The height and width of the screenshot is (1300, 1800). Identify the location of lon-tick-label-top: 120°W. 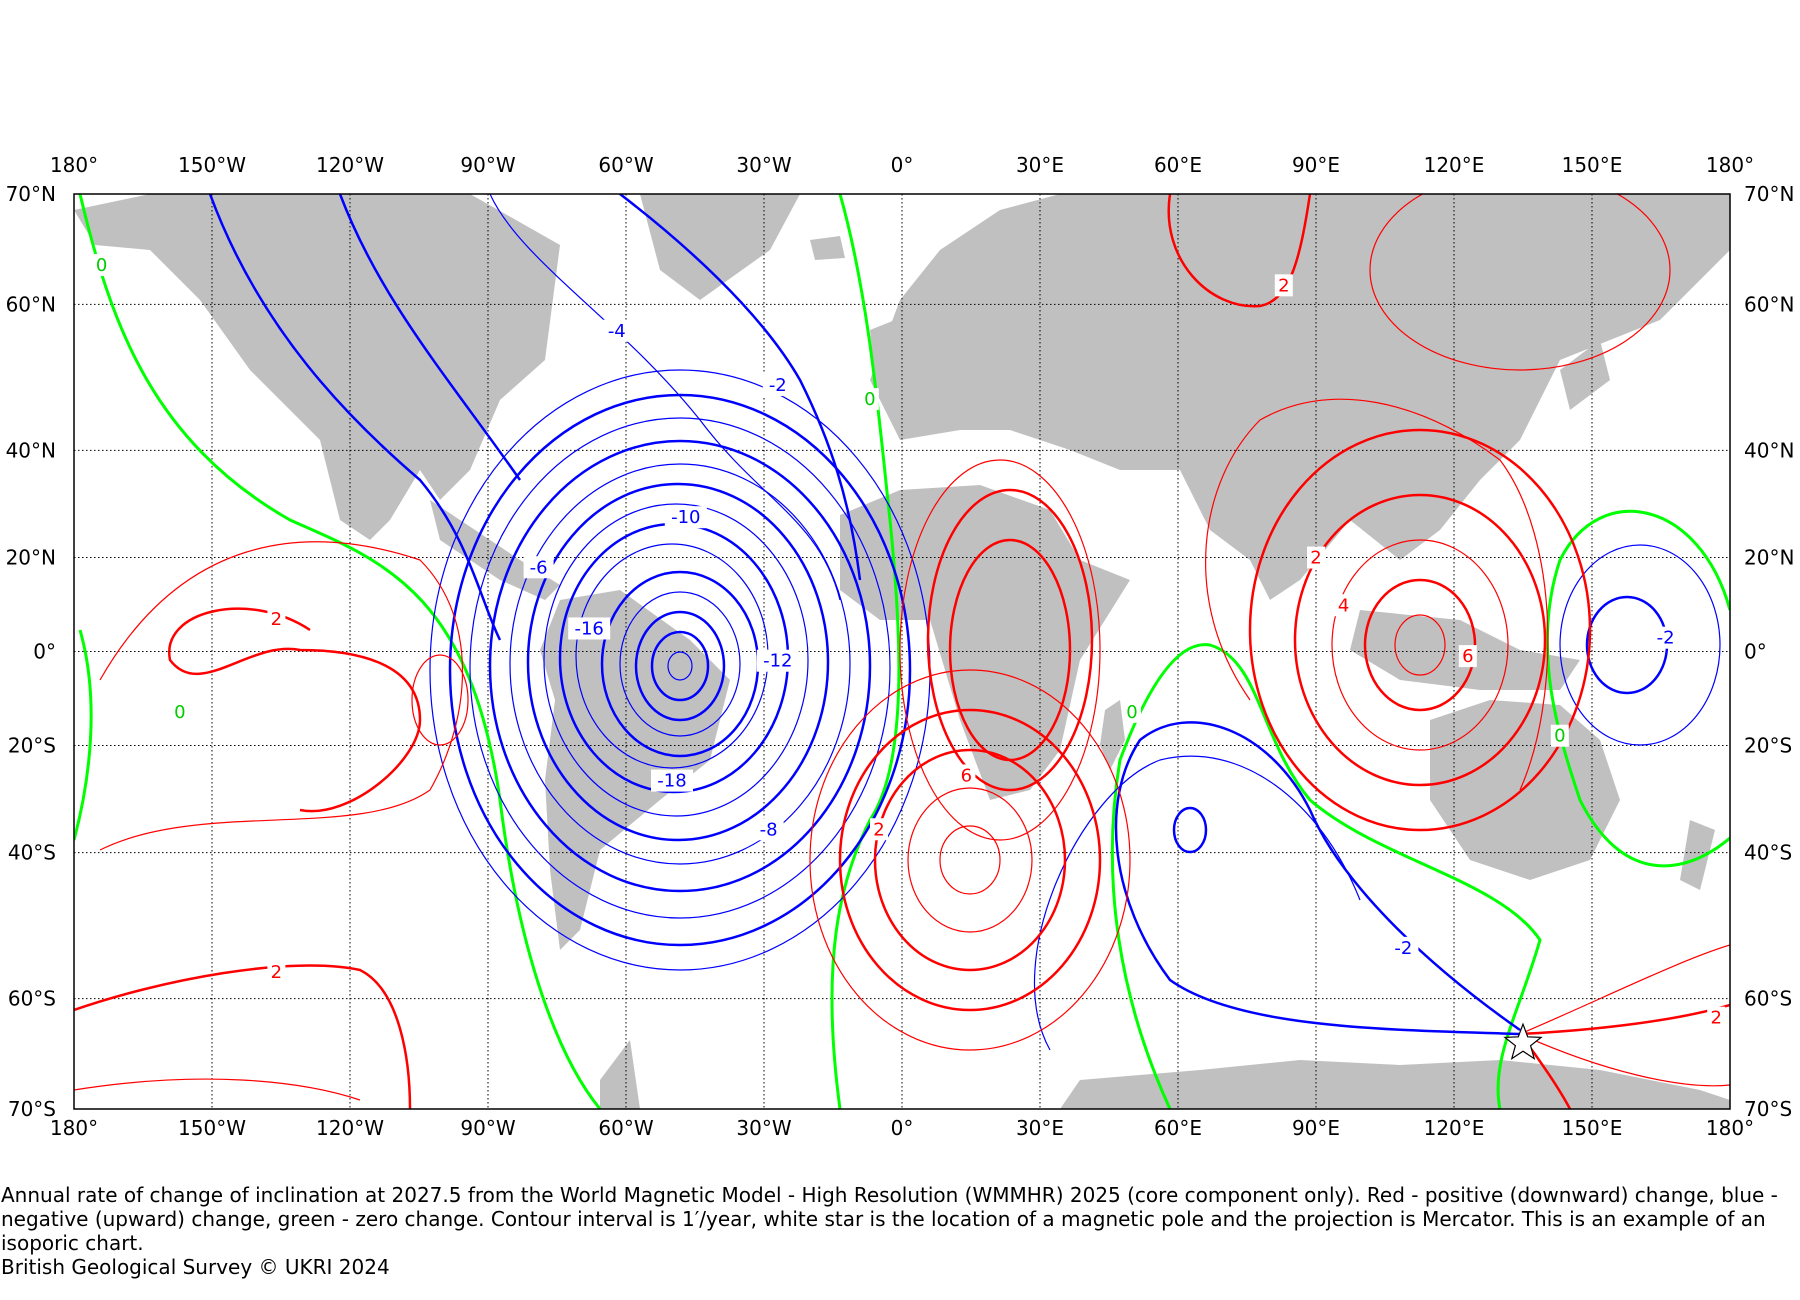
(350, 165).